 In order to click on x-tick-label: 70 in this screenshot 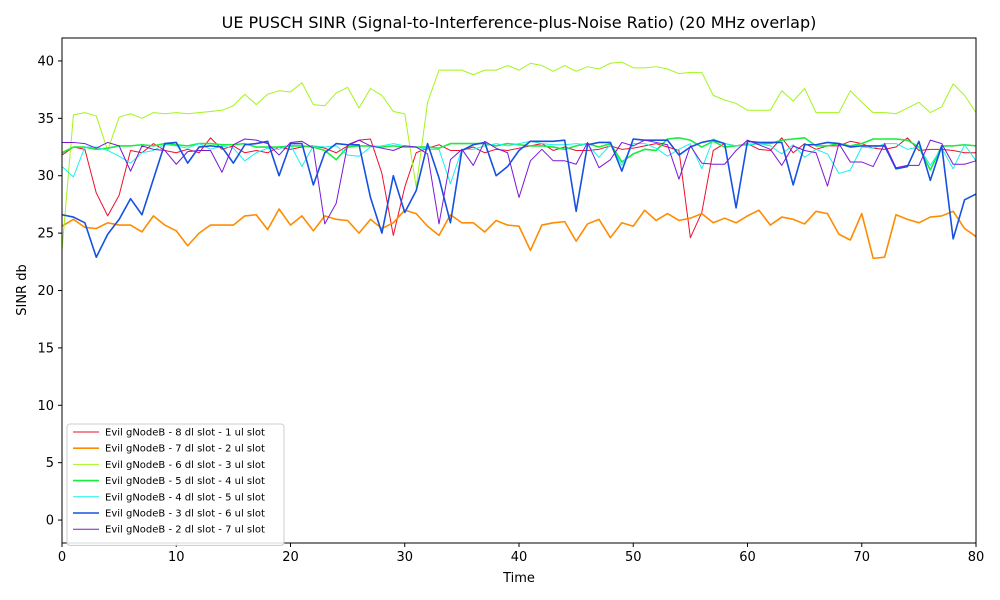, I will do `click(861, 557)`.